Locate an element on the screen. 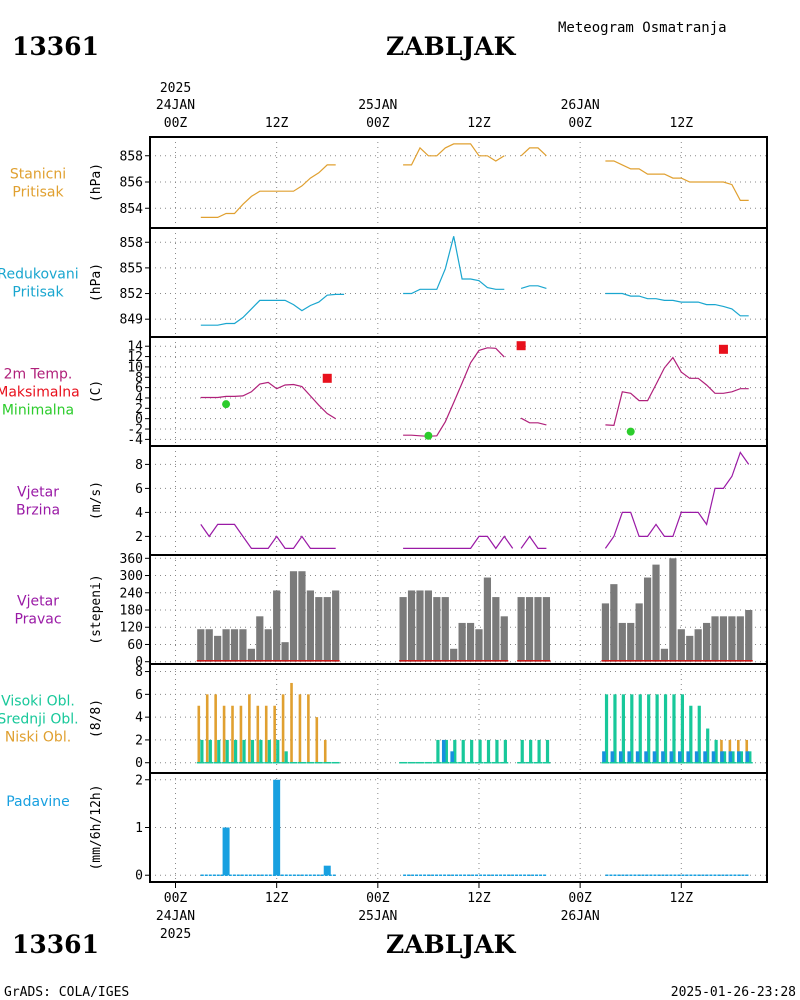 Image resolution: width=800 pixels, height=1000 pixels. y-tick-label: 858 is located at coordinates (131, 156).